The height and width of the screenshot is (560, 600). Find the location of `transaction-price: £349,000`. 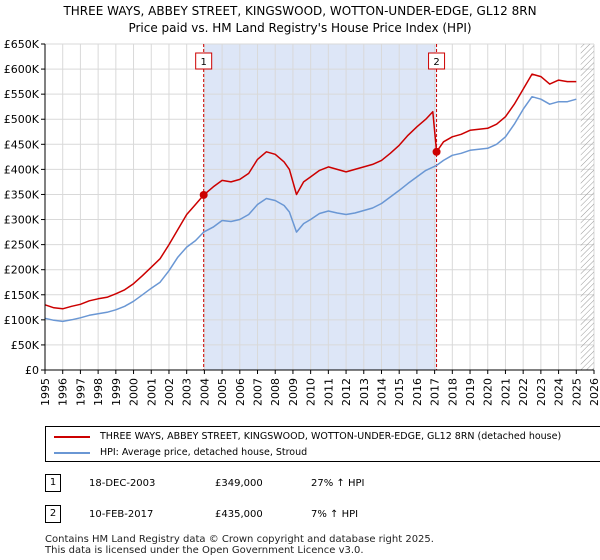

transaction-price: £349,000 is located at coordinates (239, 483).